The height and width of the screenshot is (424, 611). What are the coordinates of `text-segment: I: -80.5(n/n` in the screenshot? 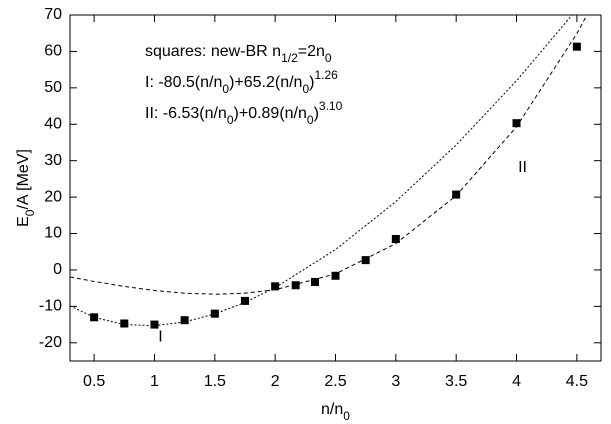 It's located at (183, 82).